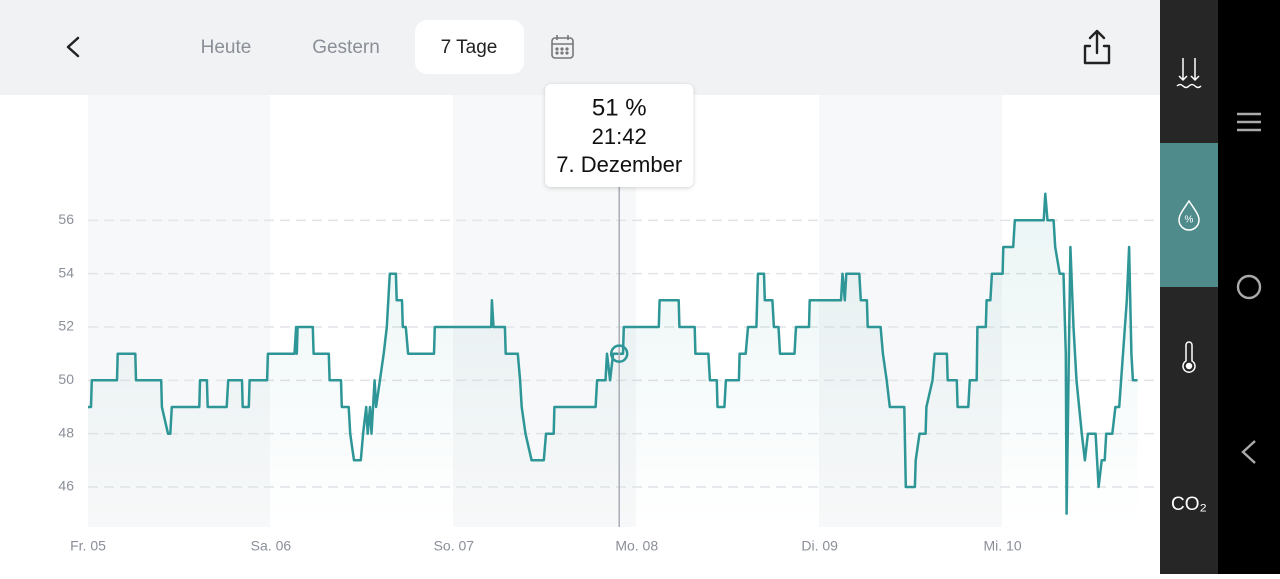 This screenshot has width=1280, height=579. I want to click on y-tick-label: 48, so click(66, 432).